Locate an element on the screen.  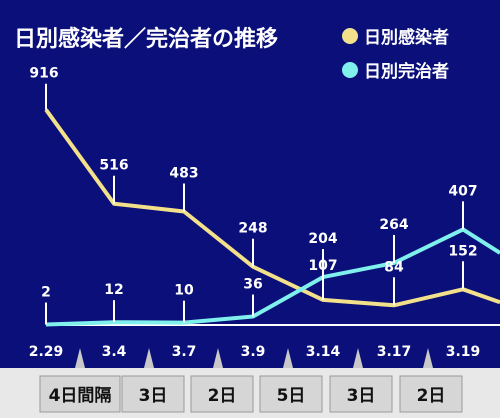
data-label-infected: 483 is located at coordinates (183, 173).